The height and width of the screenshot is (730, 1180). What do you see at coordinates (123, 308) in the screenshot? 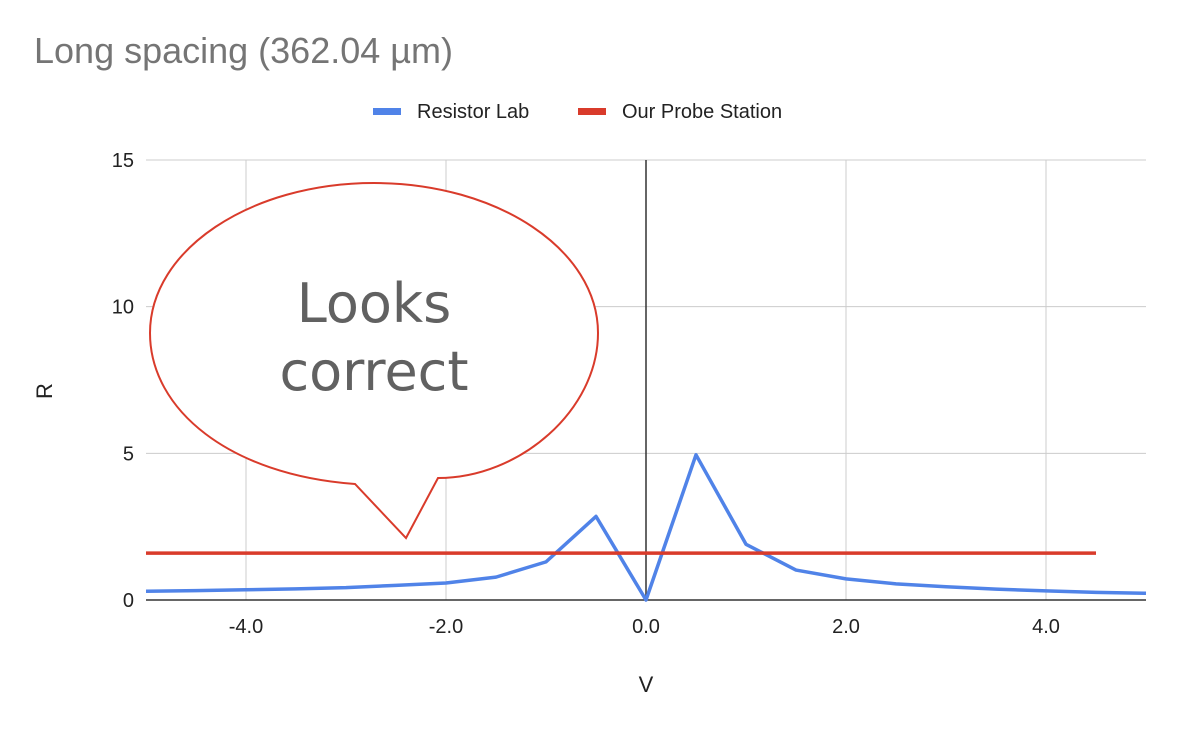
I see `y-tick-label: 10` at bounding box center [123, 308].